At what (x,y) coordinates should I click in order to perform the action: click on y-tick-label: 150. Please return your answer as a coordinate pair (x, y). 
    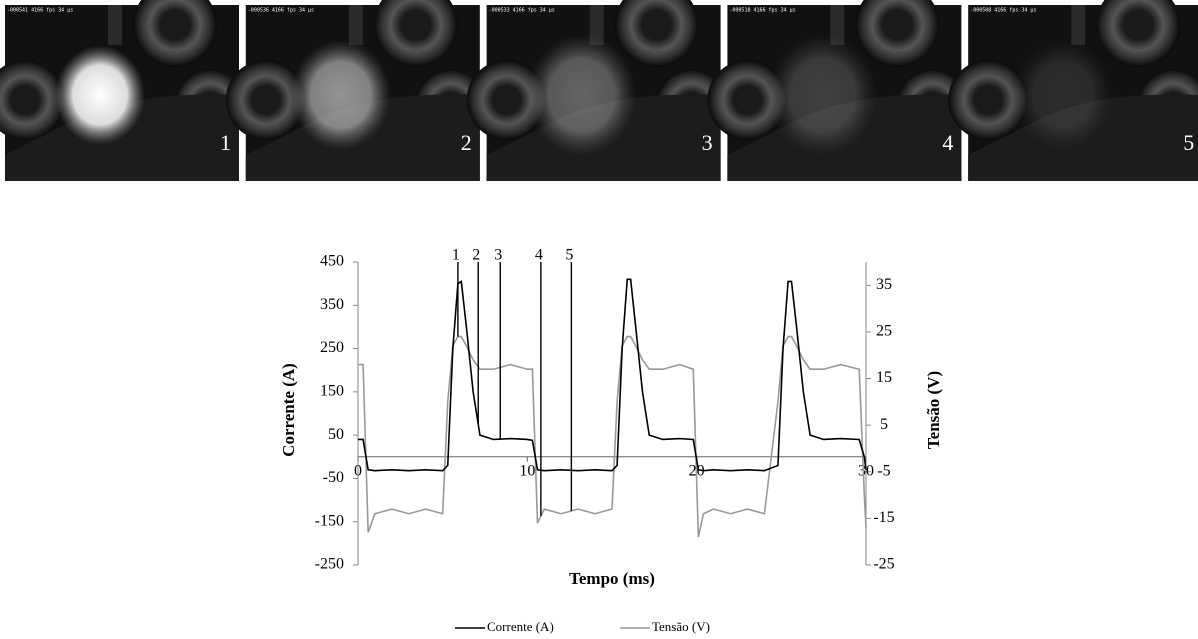
    Looking at the image, I should click on (332, 391).